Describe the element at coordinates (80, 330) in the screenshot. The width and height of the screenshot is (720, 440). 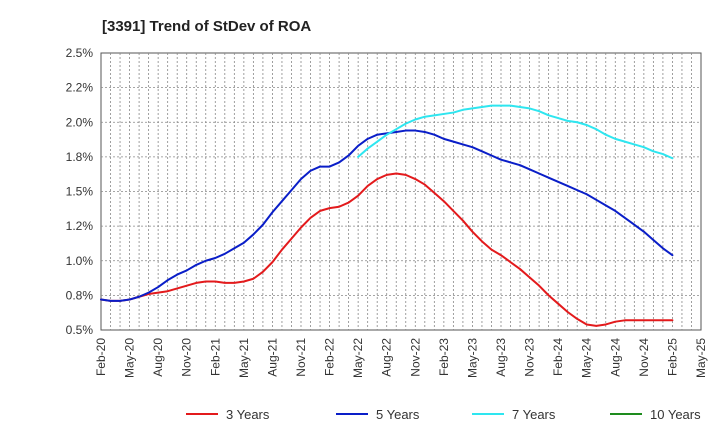
I see `y-tick-label: 0.5%` at that location.